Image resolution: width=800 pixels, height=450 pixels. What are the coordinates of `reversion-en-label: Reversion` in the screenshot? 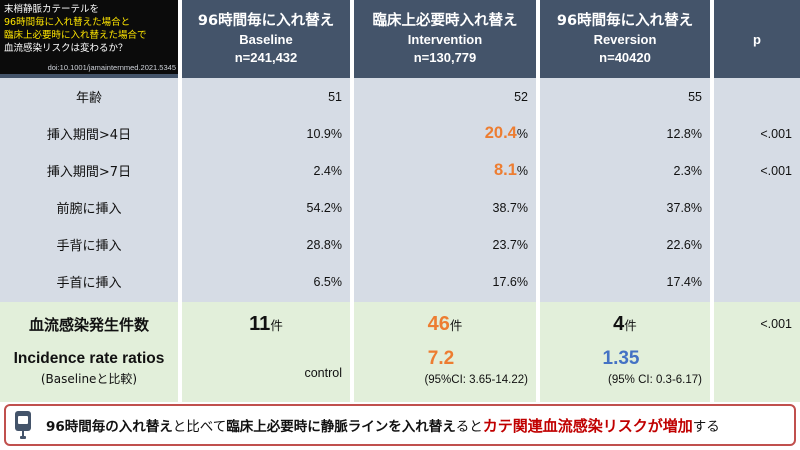 It's located at (625, 39).